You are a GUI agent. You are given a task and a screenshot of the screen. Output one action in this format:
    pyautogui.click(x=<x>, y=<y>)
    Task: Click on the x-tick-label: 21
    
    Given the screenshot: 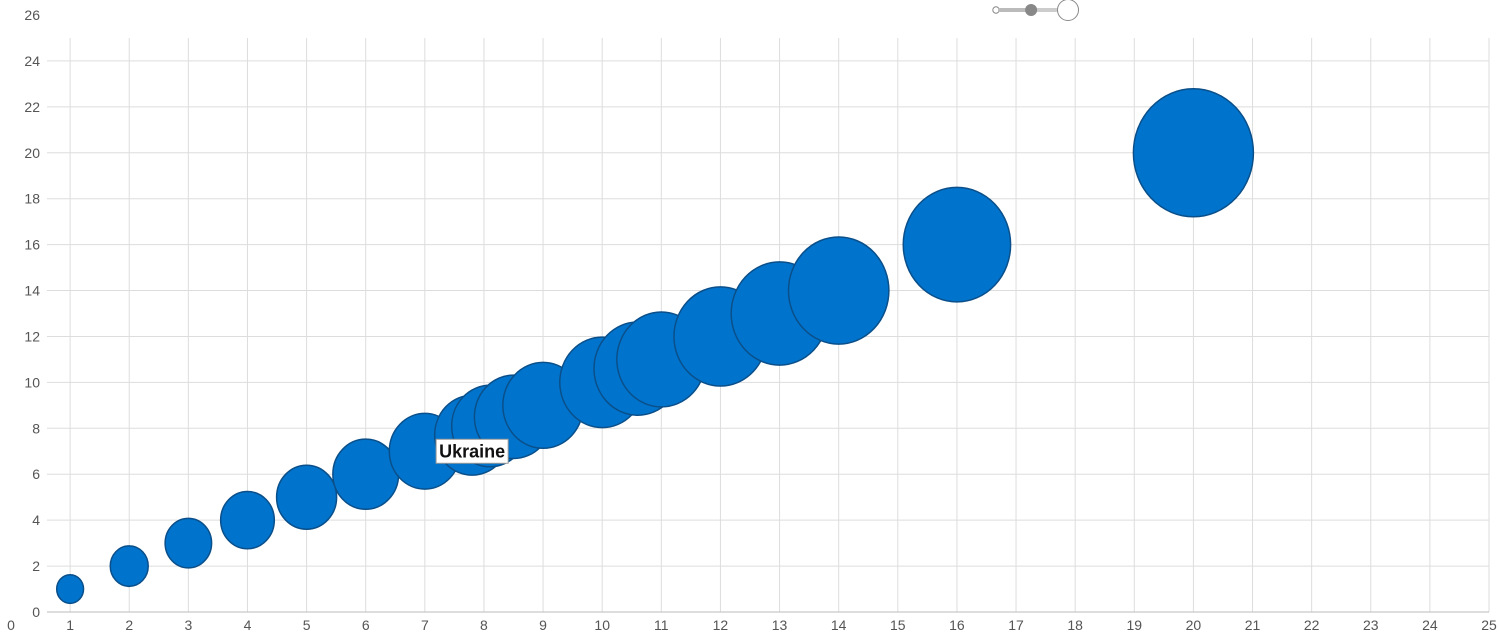 What is the action you would take?
    pyautogui.click(x=1253, y=624)
    